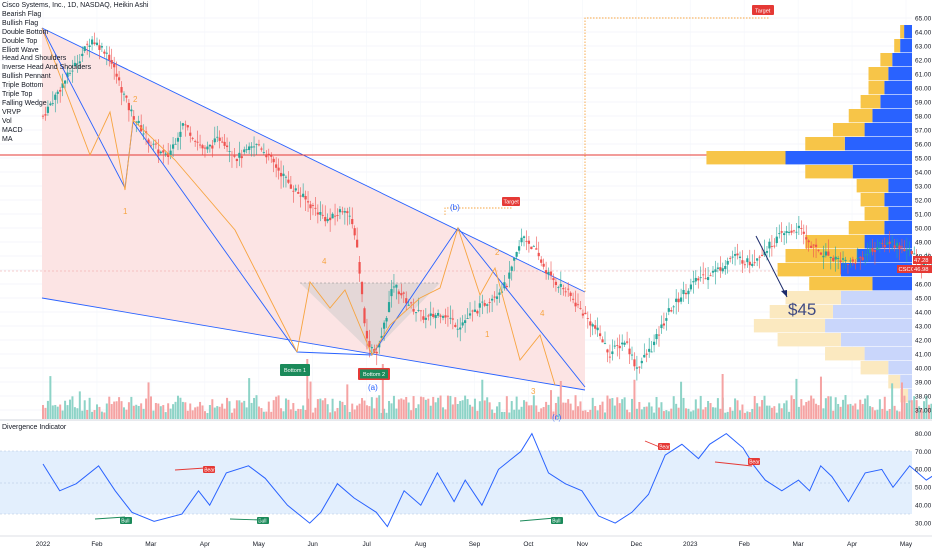 This screenshot has height=550, width=932. What do you see at coordinates (923, 144) in the screenshot?
I see `price-tick-label: 56.00` at bounding box center [923, 144].